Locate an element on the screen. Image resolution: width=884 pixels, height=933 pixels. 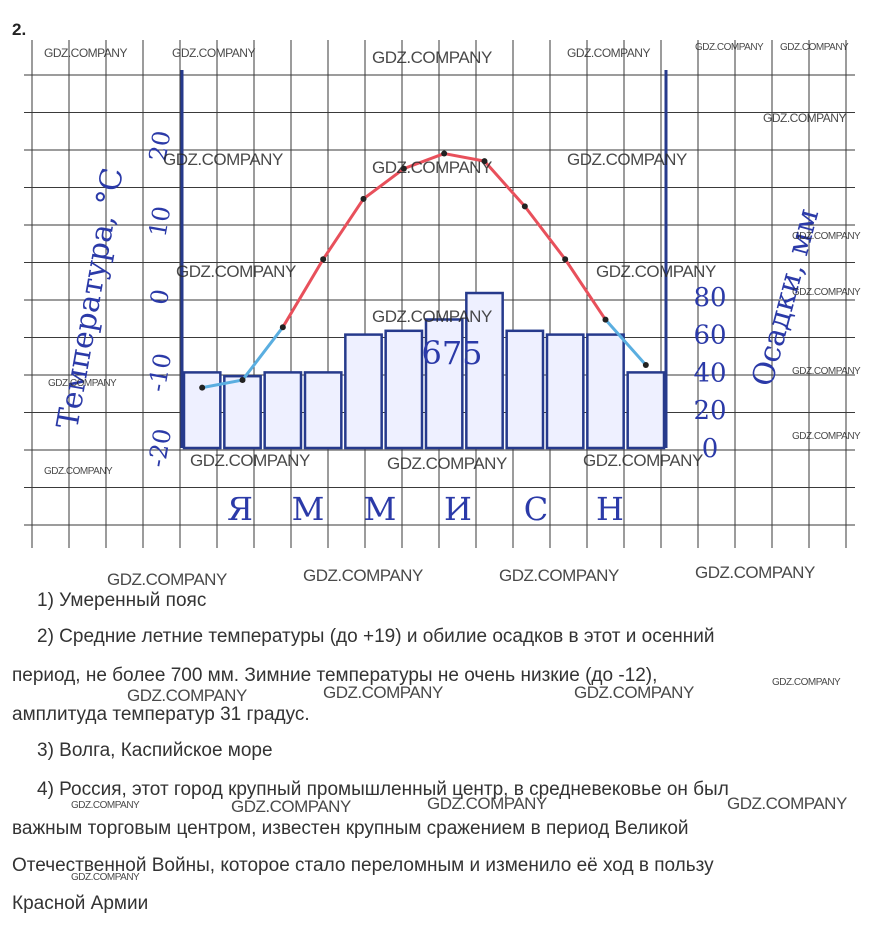
answer-3: 3) Волга, Каспийское море is located at coordinates (155, 750).